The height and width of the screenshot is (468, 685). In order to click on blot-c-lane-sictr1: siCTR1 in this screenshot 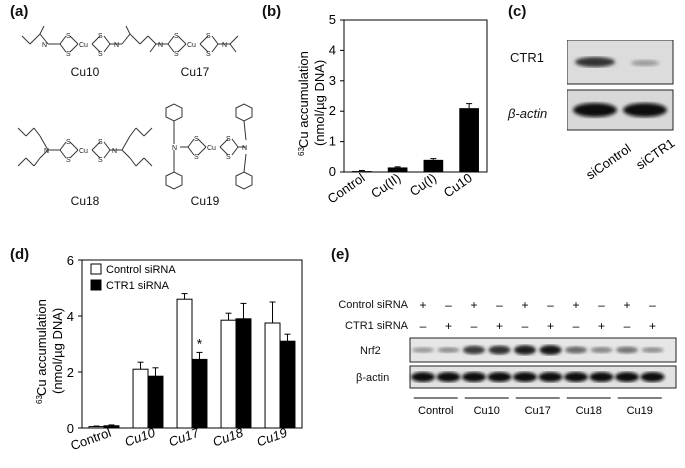, I will do `click(655, 156)`.